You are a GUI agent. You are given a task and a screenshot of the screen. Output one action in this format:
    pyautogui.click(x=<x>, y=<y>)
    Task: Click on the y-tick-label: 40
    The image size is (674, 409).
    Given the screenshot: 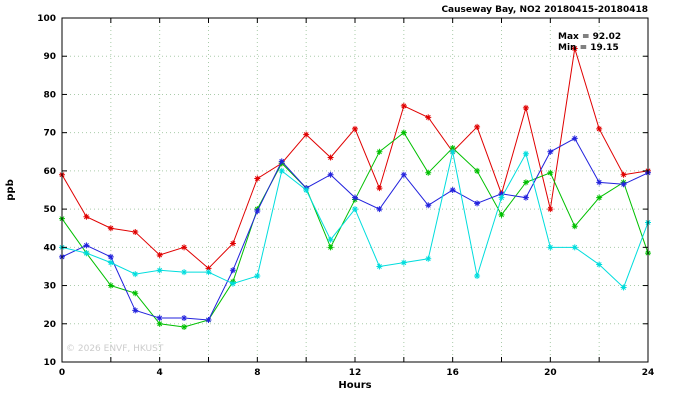 What is the action you would take?
    pyautogui.click(x=49, y=248)
    